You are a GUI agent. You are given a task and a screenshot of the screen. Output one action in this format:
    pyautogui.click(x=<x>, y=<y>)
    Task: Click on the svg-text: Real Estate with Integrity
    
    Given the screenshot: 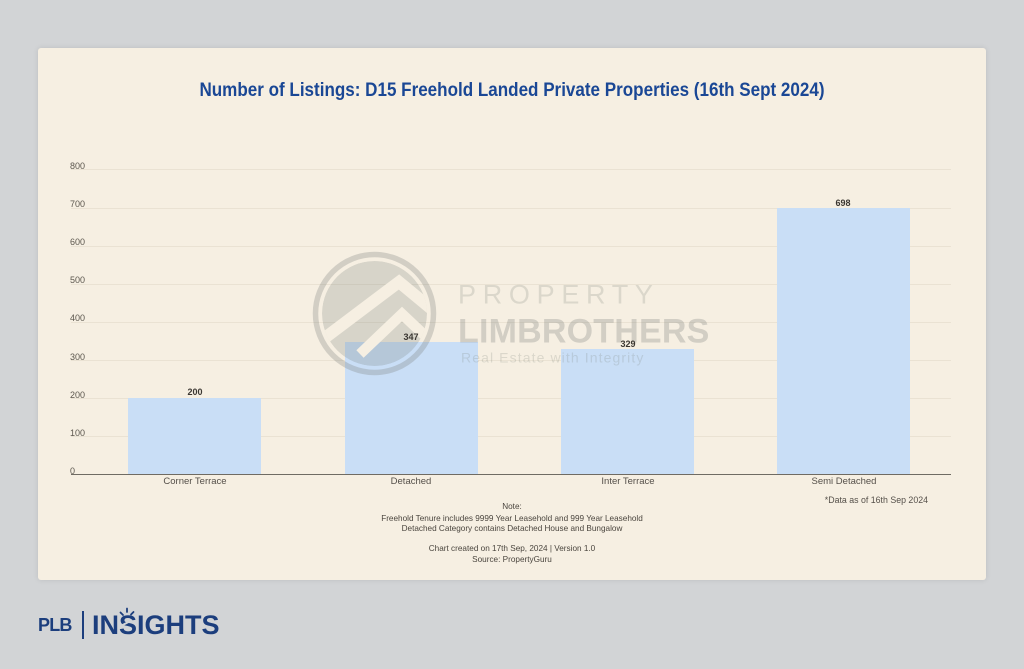 What is the action you would take?
    pyautogui.click(x=552, y=358)
    